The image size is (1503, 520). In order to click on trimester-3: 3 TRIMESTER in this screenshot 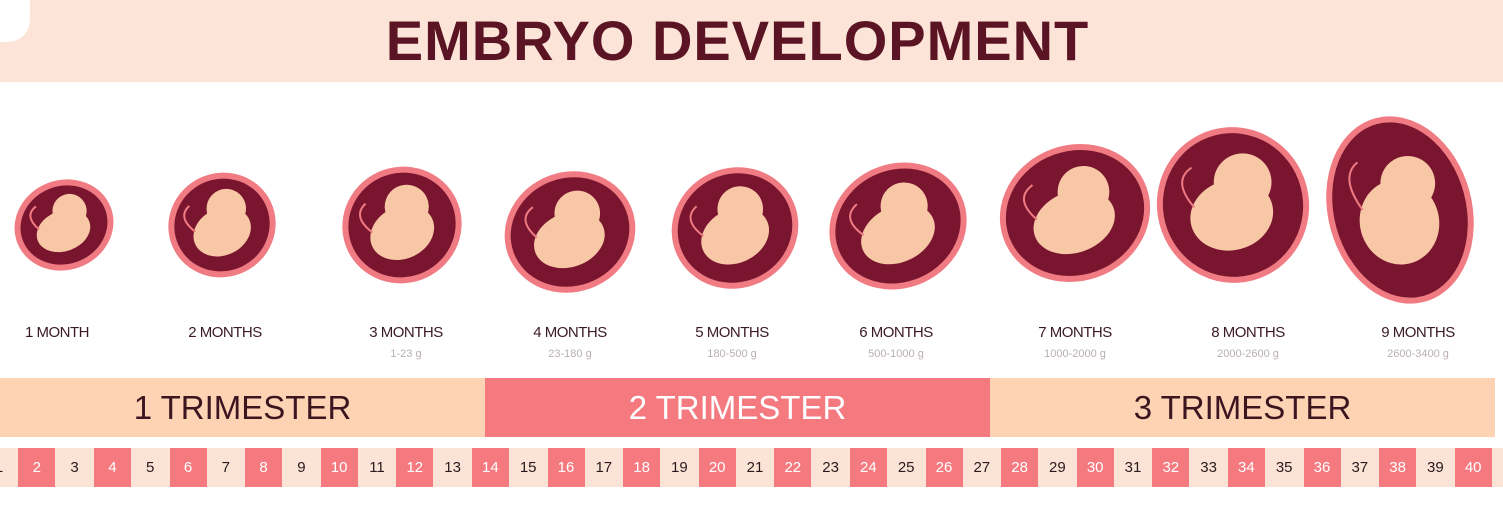, I will do `click(1242, 407)`.